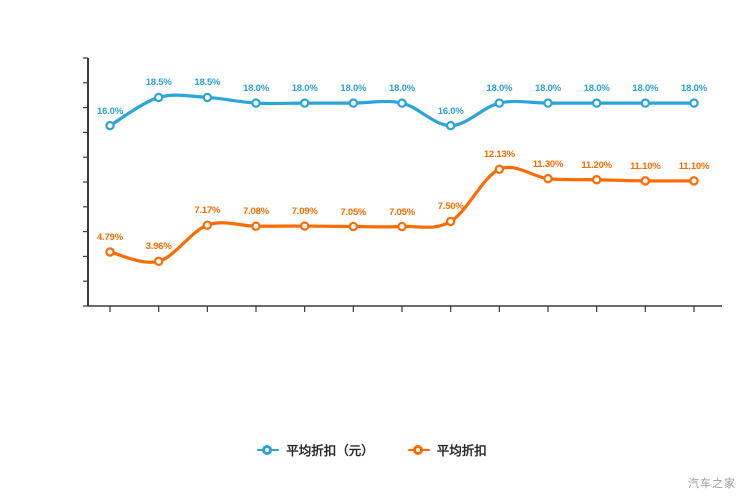 This screenshot has height=496, width=744. What do you see at coordinates (330, 451) in the screenshot?
I see `legend-label: 平均折扣（元）` at bounding box center [330, 451].